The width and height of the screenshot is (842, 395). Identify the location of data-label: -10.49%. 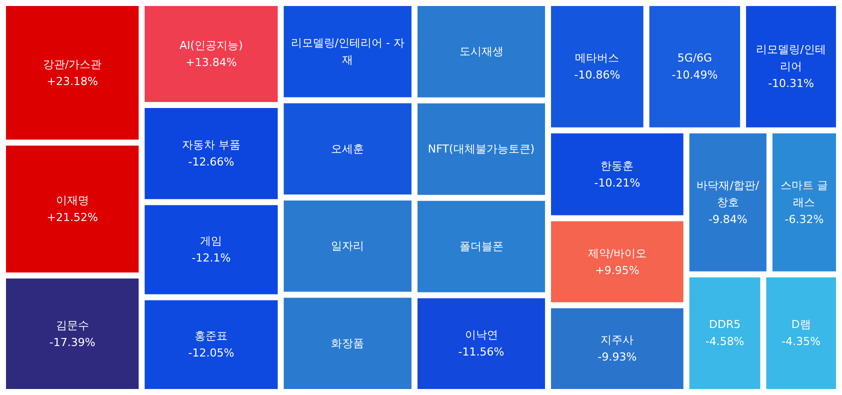
(695, 75).